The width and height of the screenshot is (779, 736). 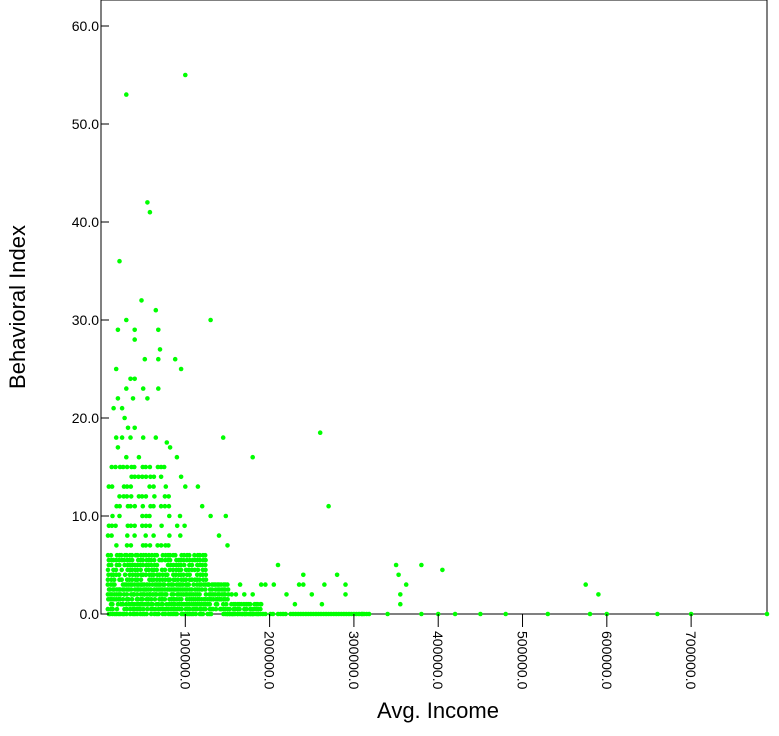 What do you see at coordinates (17, 307) in the screenshot?
I see `y-axis-title: Behavioral Index` at bounding box center [17, 307].